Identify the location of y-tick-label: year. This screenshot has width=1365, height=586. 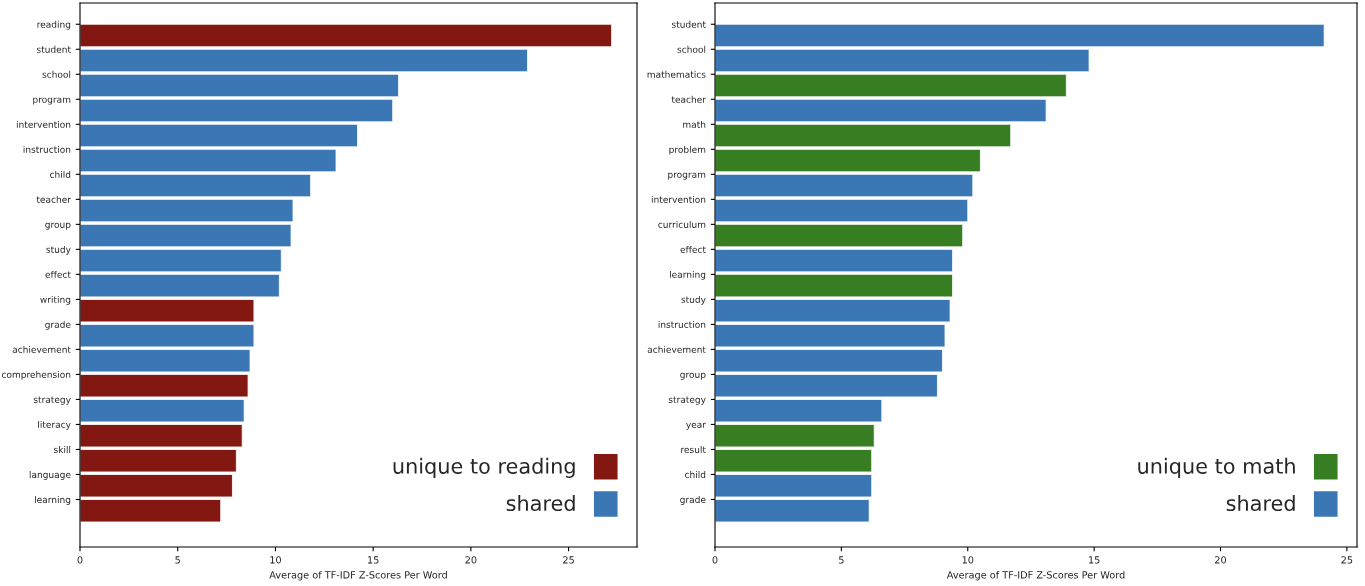
(696, 426).